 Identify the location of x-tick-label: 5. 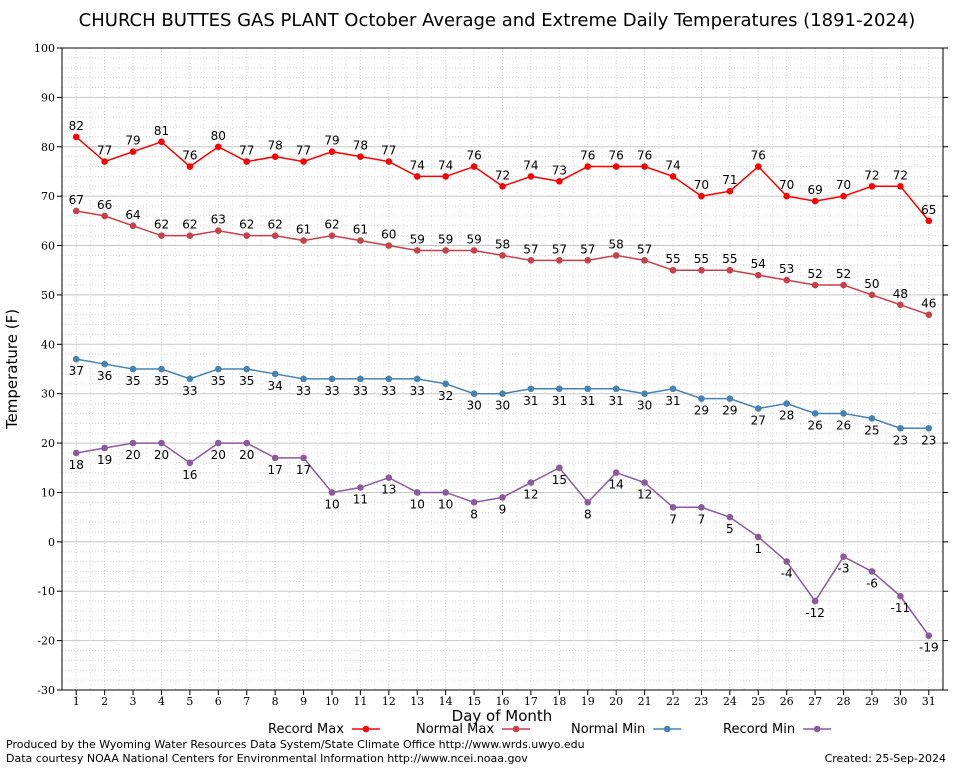
(189, 701).